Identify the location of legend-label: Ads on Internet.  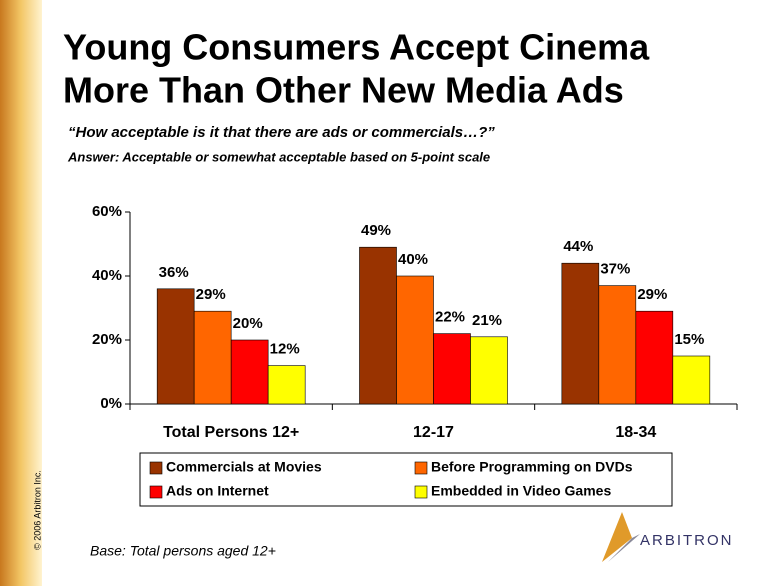
(217, 491).